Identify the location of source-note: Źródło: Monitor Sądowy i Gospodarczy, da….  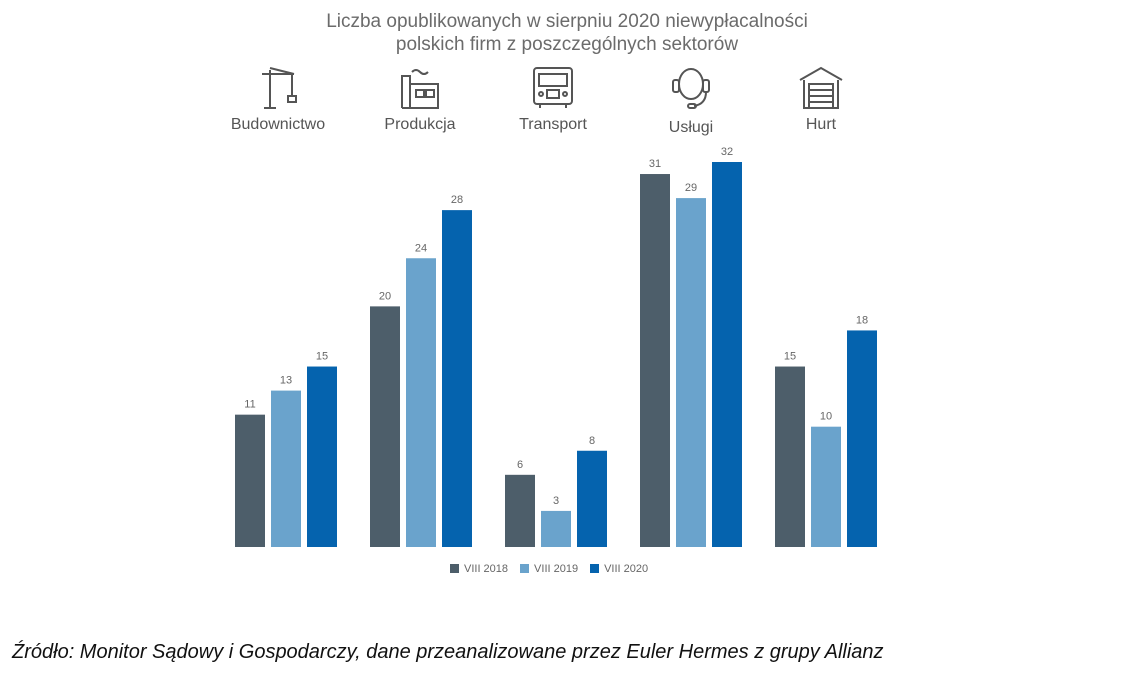
(448, 652).